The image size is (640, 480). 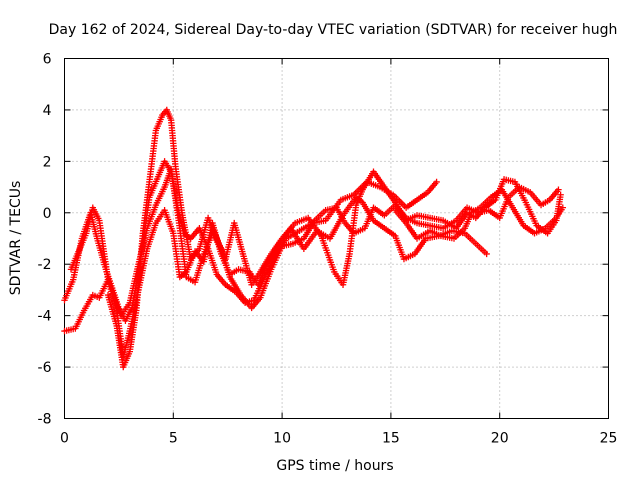 What do you see at coordinates (45, 420) in the screenshot?
I see `y-tick-label: -8` at bounding box center [45, 420].